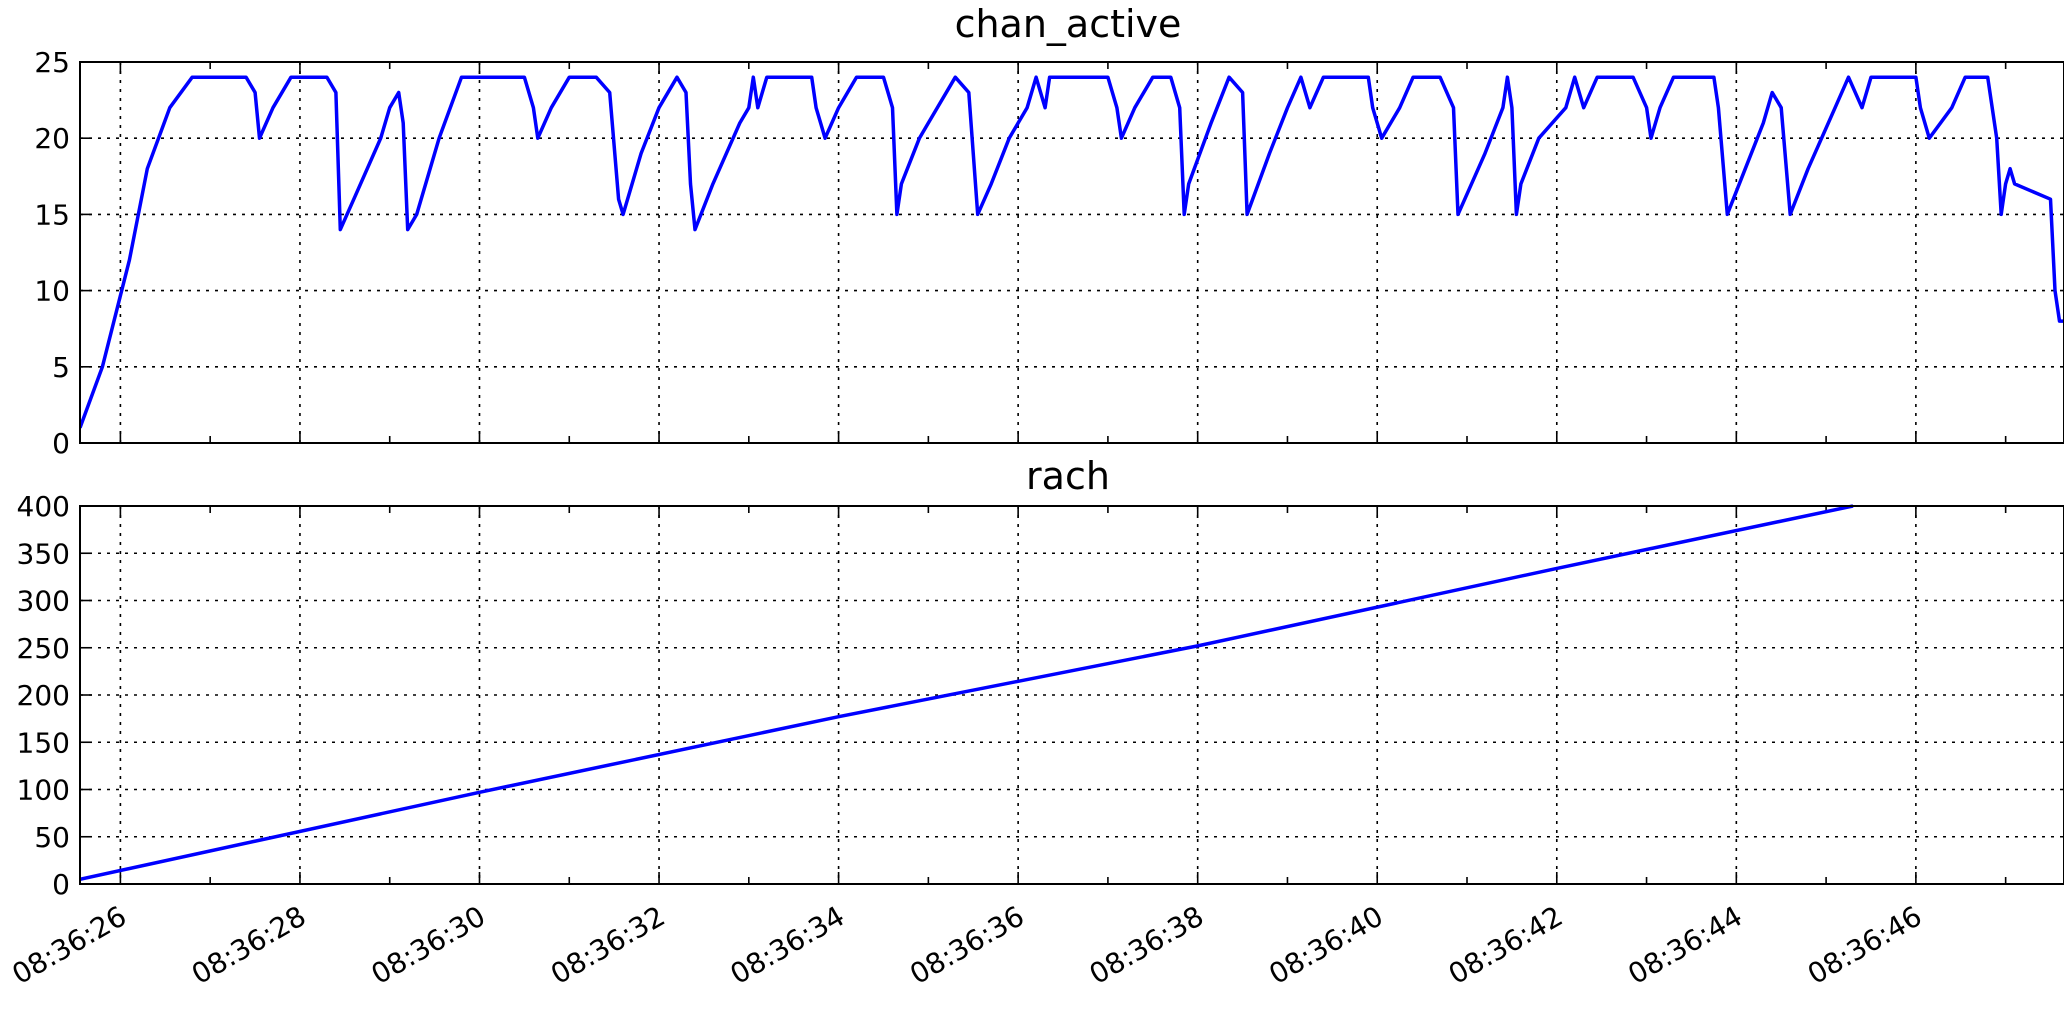  Describe the element at coordinates (1146, 944) in the screenshot. I see `x-tick-label: 08:36:38` at that location.